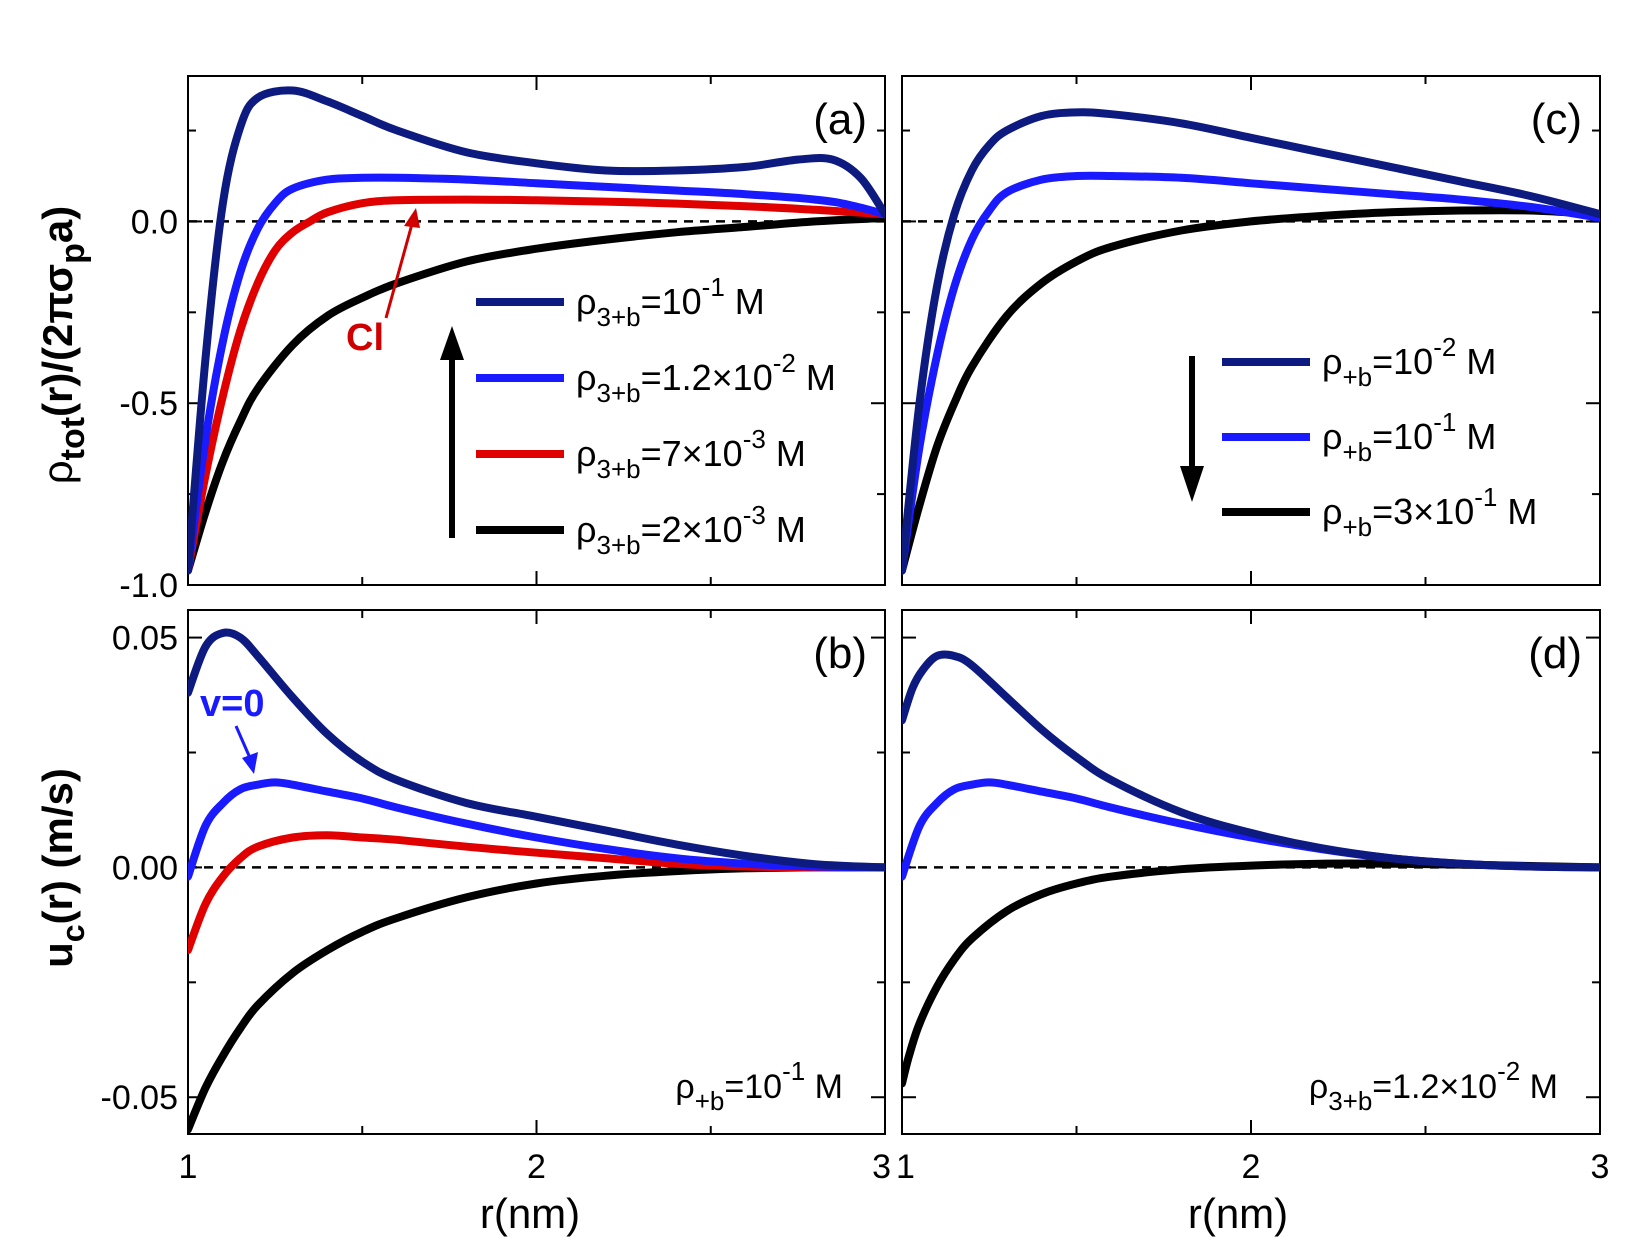 Image resolution: width=1637 pixels, height=1238 pixels. Describe the element at coordinates (62, 868) in the screenshot. I see `bottom-y-axis-title: uc(r) (m/s)` at that location.